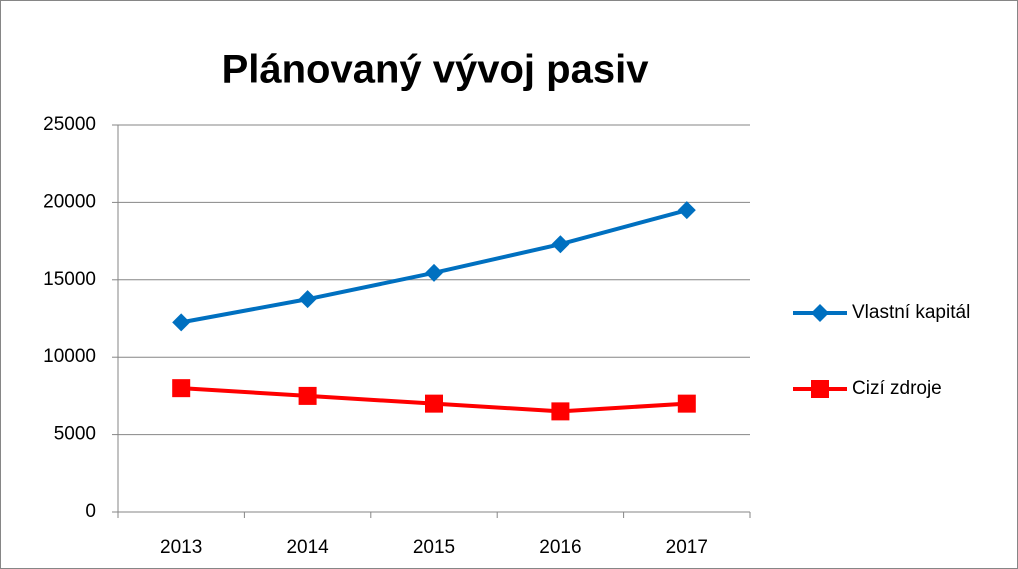  What do you see at coordinates (307, 547) in the screenshot?
I see `x-tick-label: 2014` at bounding box center [307, 547].